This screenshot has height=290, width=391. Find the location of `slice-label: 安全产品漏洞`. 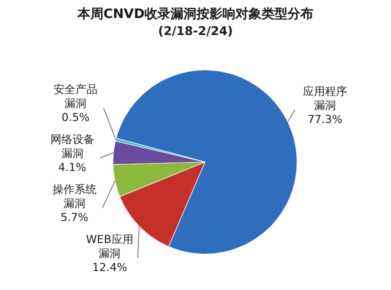

slice-label: 安全产品漏洞 is located at coordinates (76, 96).